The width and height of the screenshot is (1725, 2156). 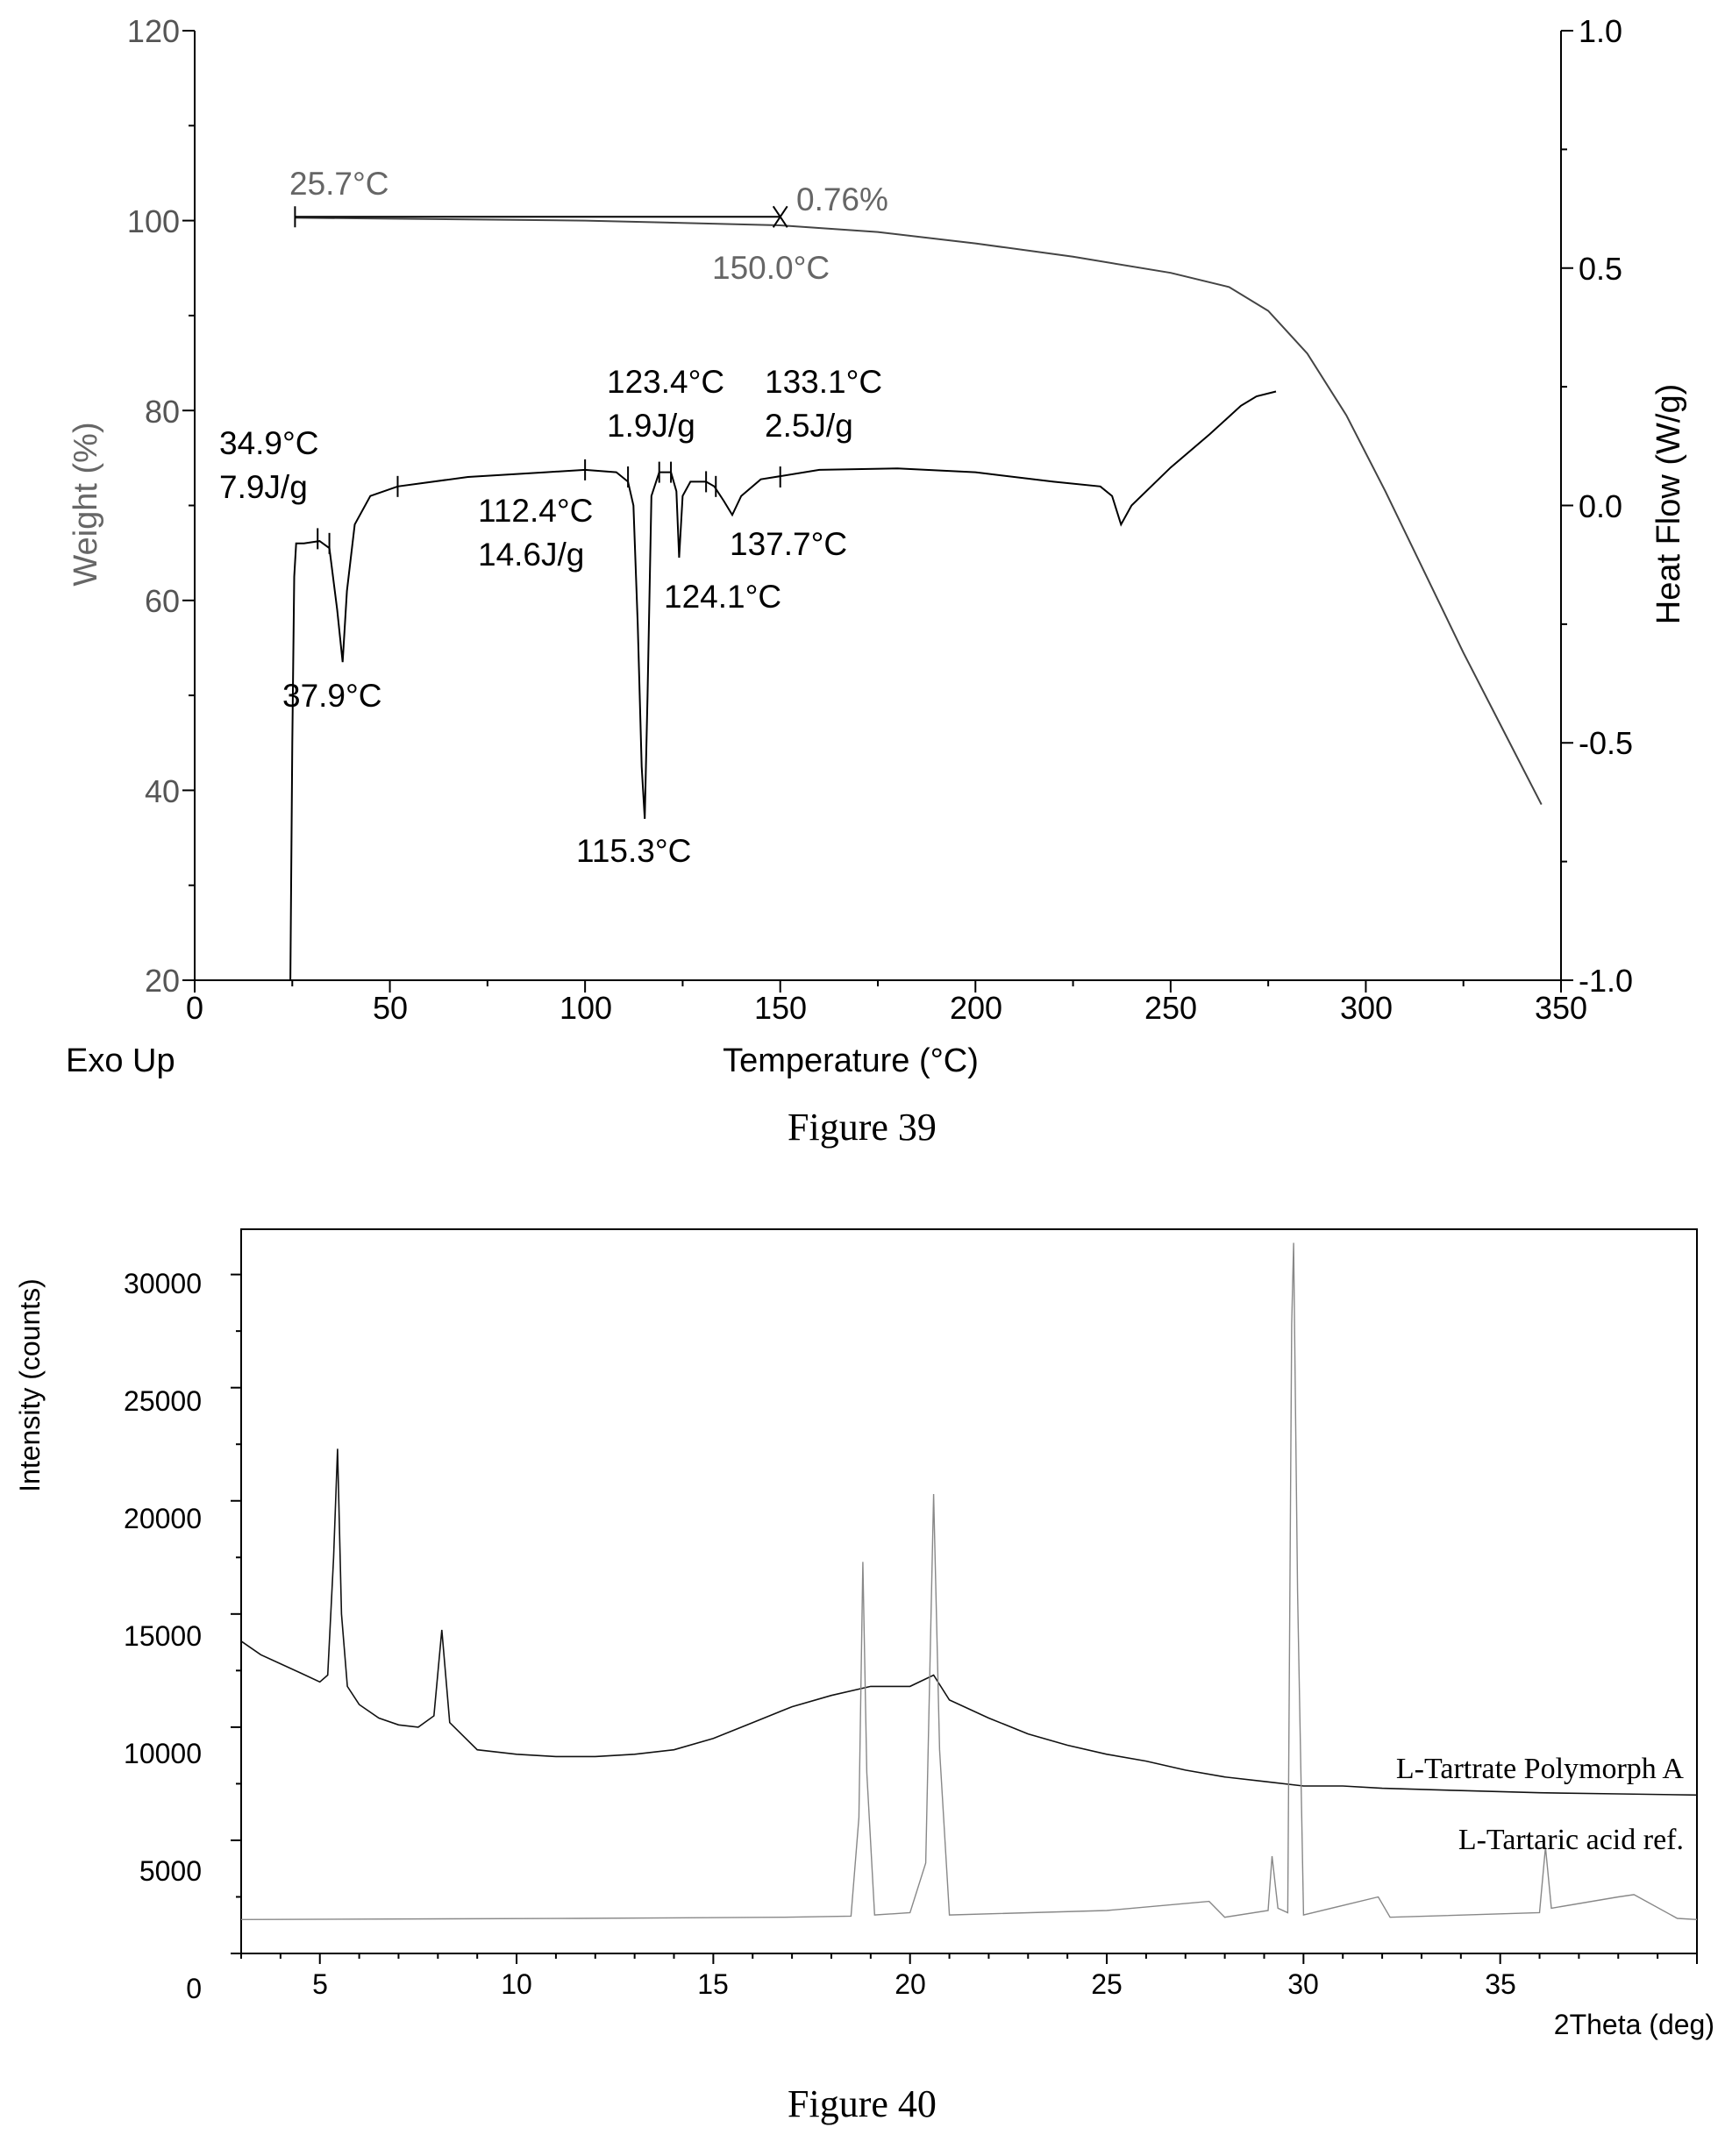 What do you see at coordinates (634, 851) in the screenshot?
I see `fig39-annotation-peak2-peak: 115.3°C` at bounding box center [634, 851].